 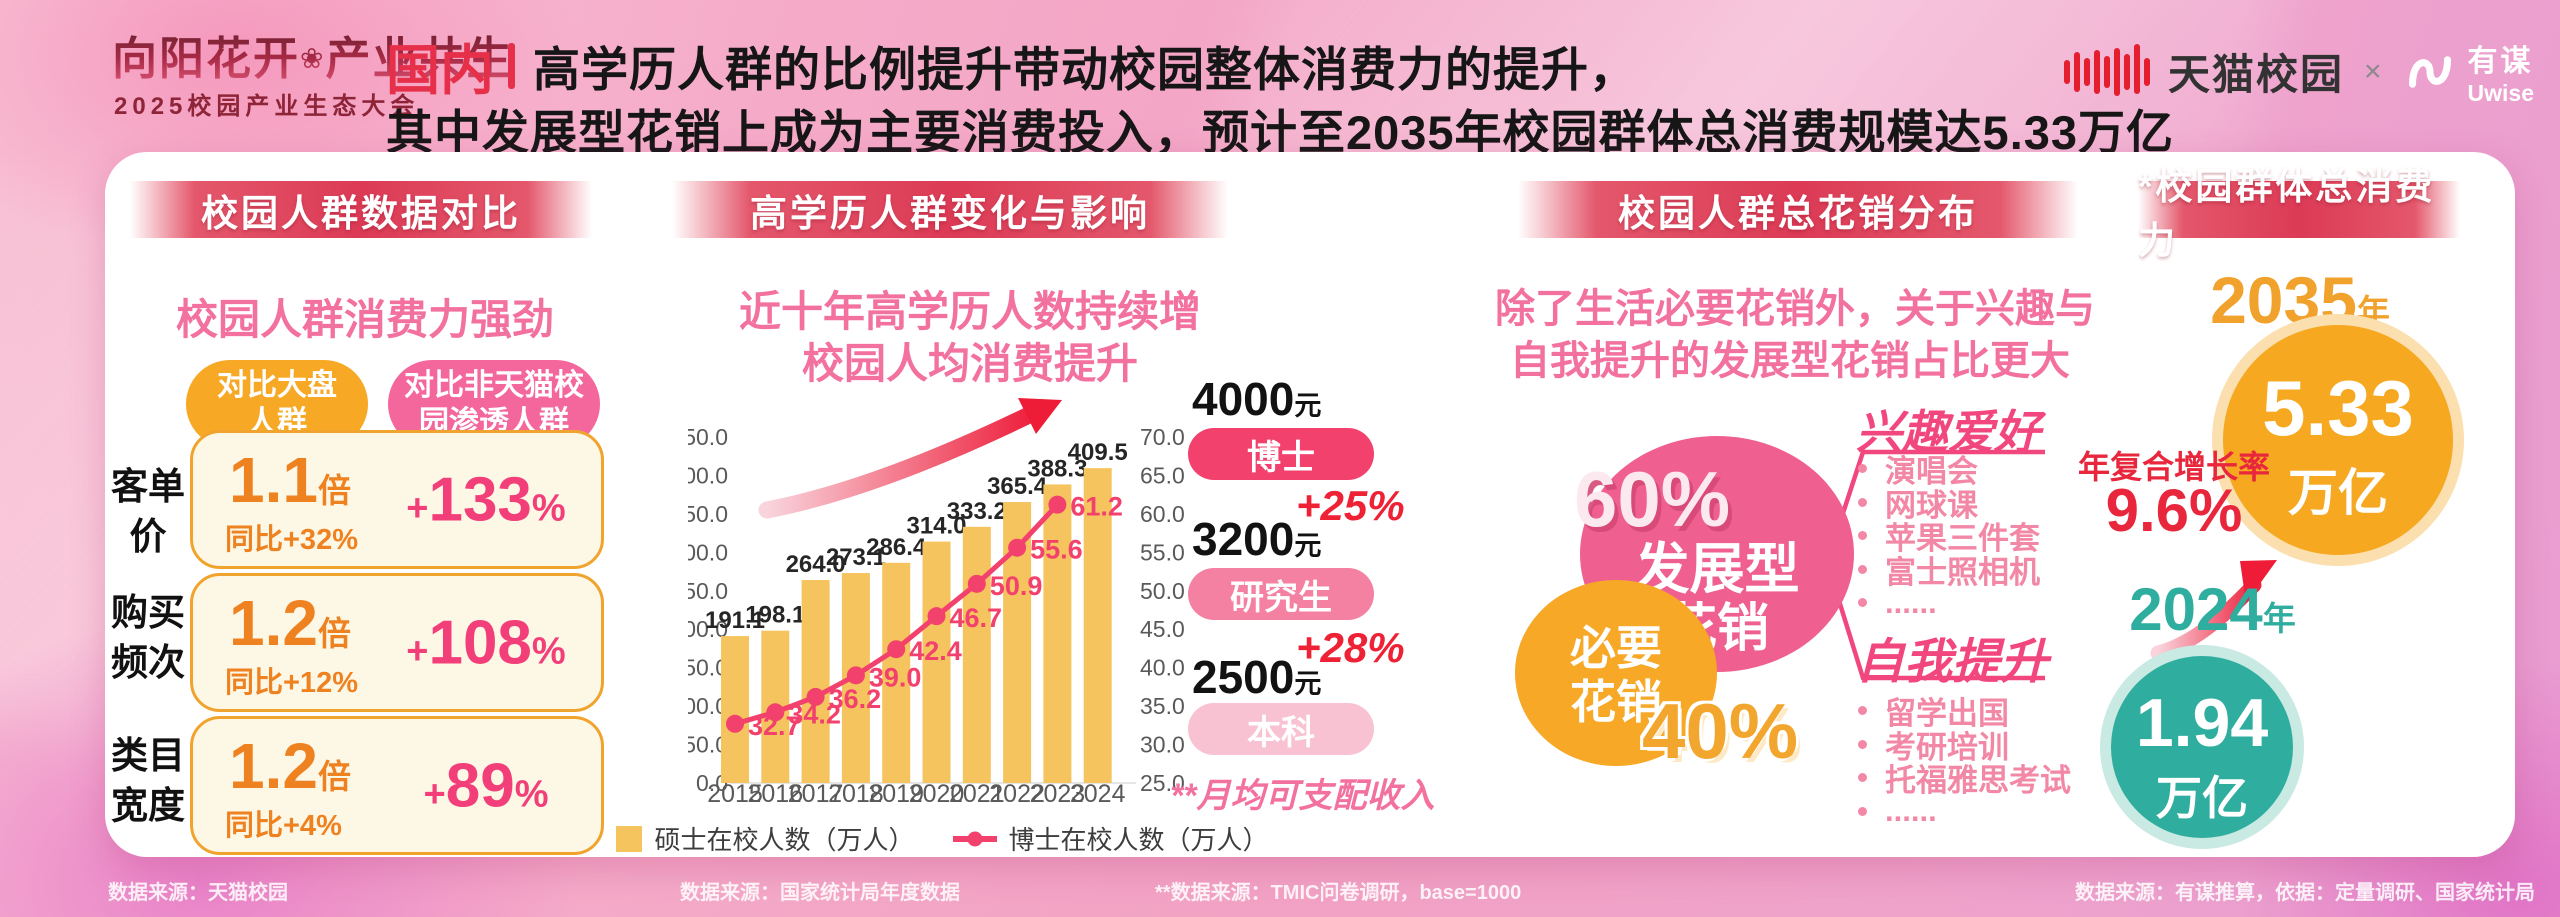 I want to click on value-2035: 5.33, so click(x=2338, y=408).